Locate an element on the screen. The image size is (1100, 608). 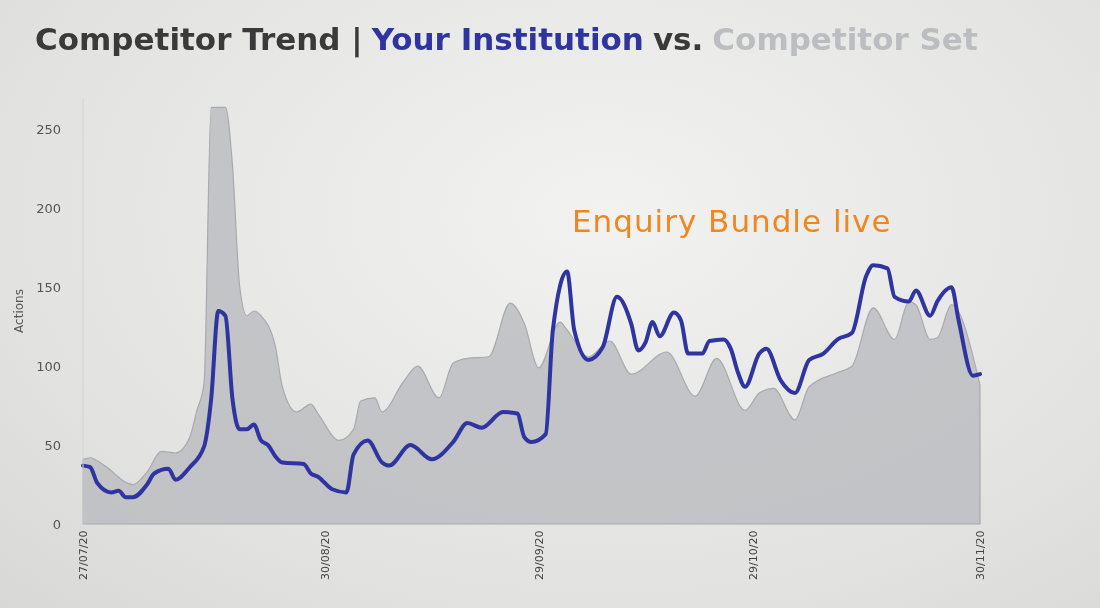
y-tick-label: 50 is located at coordinates (52, 445).